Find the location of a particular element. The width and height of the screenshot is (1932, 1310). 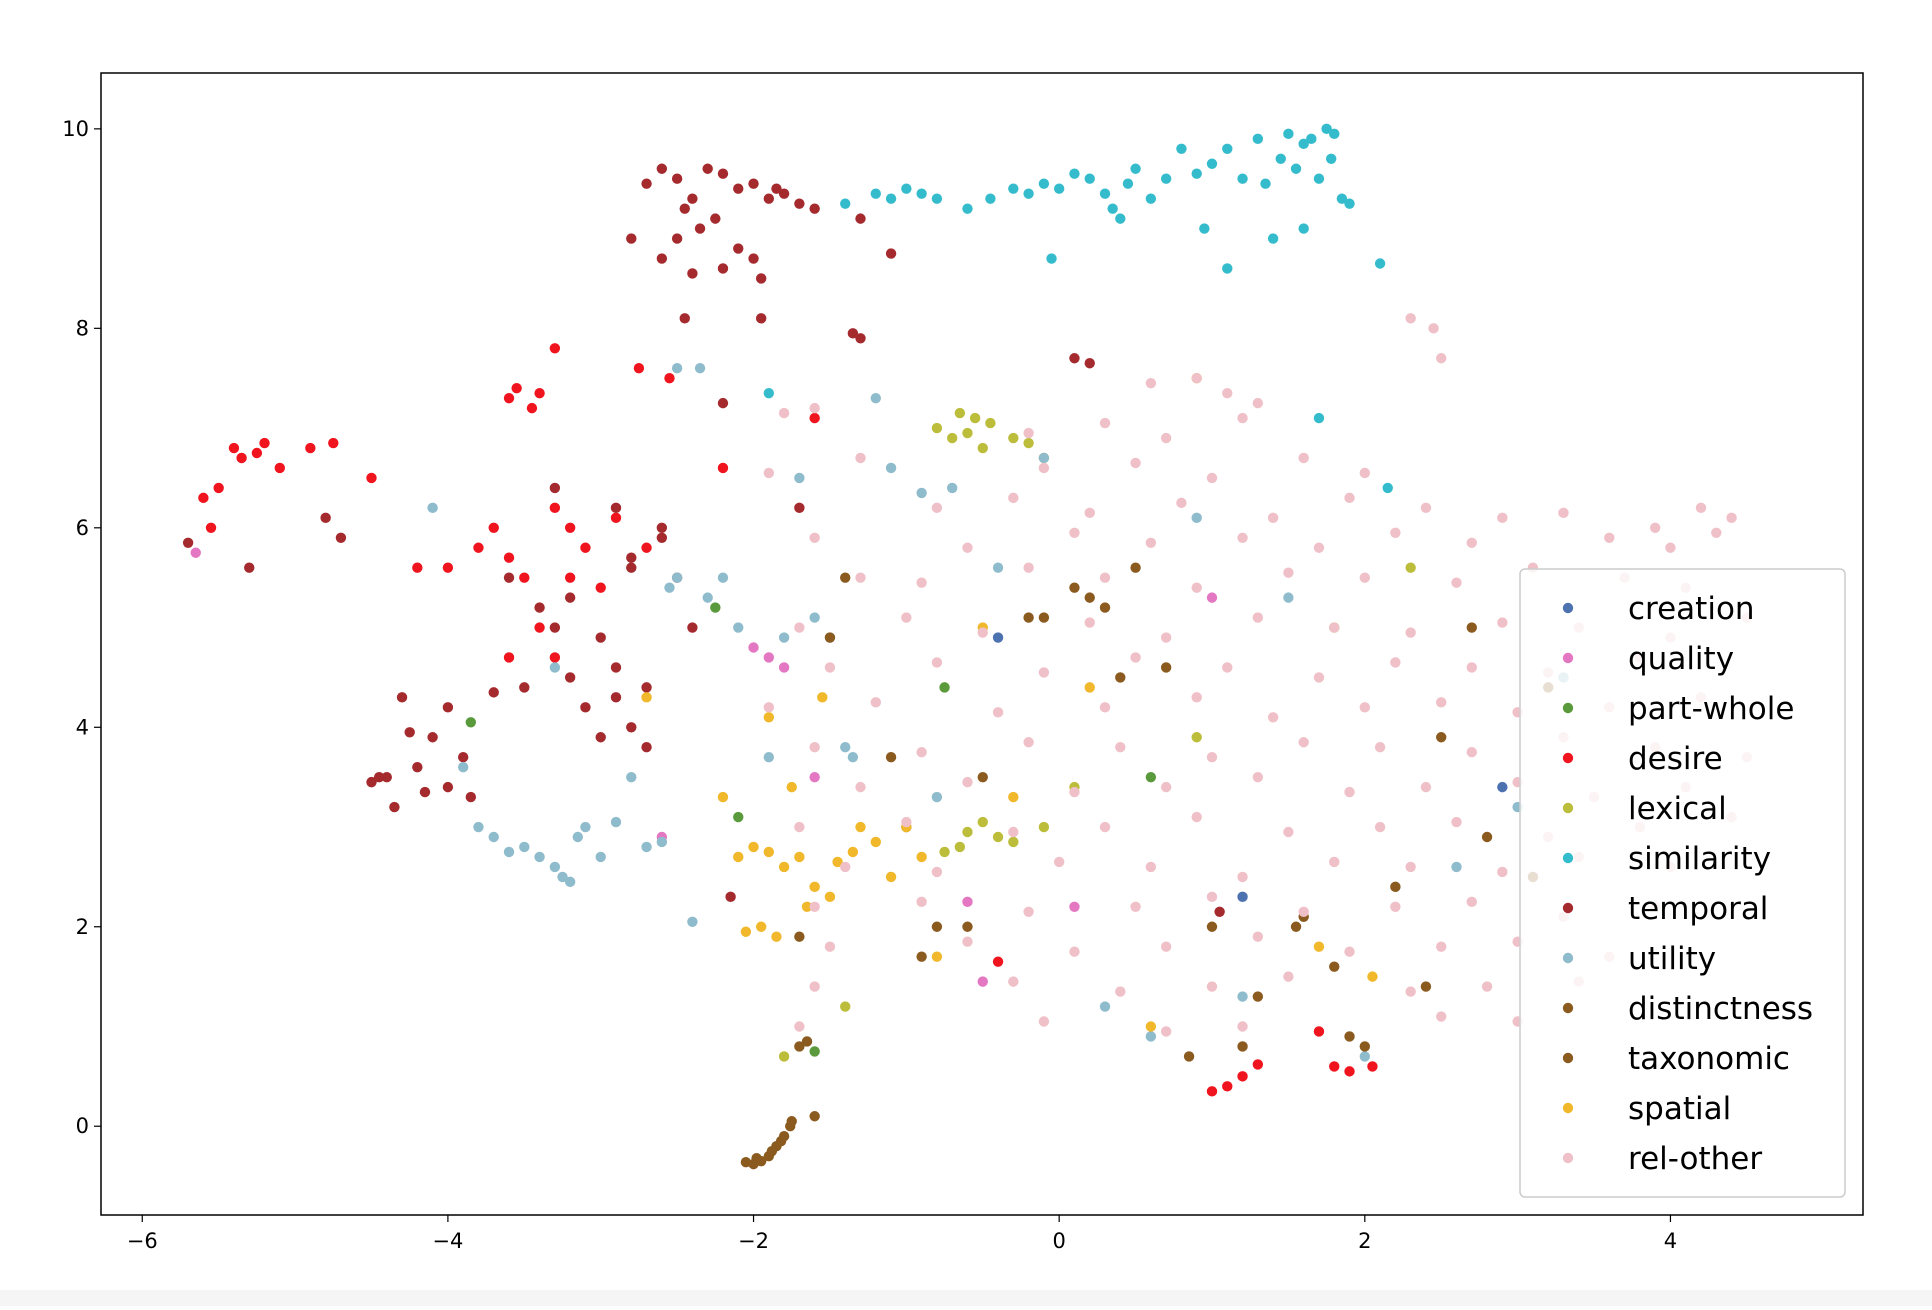

y-tick-label: 6 is located at coordinates (82, 528).